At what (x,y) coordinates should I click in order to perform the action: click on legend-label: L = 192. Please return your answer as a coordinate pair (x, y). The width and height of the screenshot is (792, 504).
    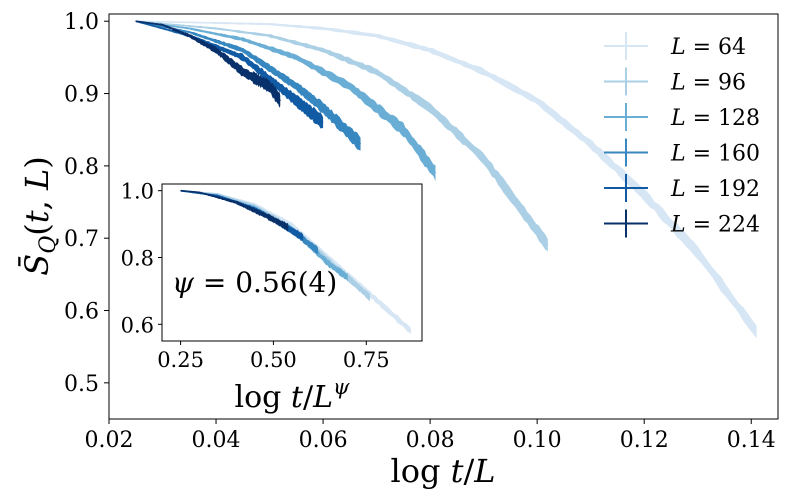
    Looking at the image, I should click on (715, 189).